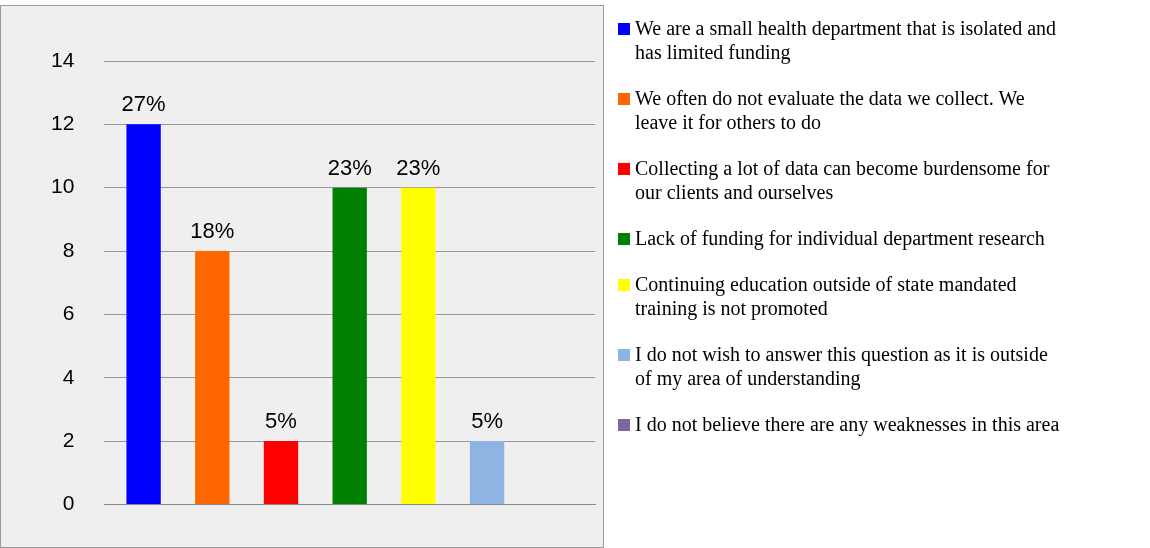 This screenshot has width=1150, height=548. I want to click on legend-label: We often do not evaluate the data we collect. We leave it for others to do, so click(830, 110).